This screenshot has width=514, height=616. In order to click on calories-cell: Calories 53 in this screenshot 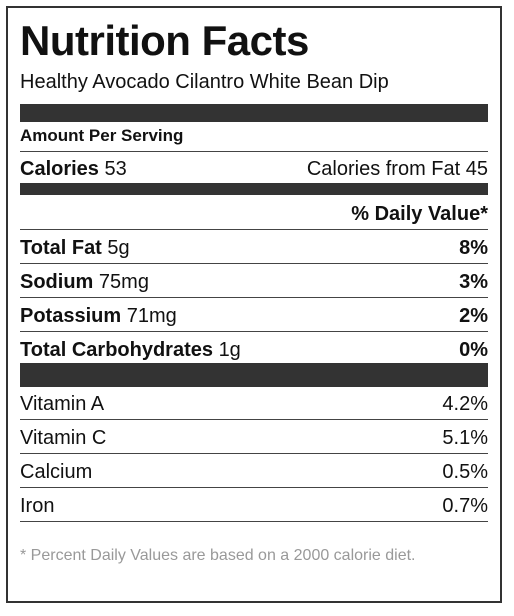, I will do `click(73, 169)`.